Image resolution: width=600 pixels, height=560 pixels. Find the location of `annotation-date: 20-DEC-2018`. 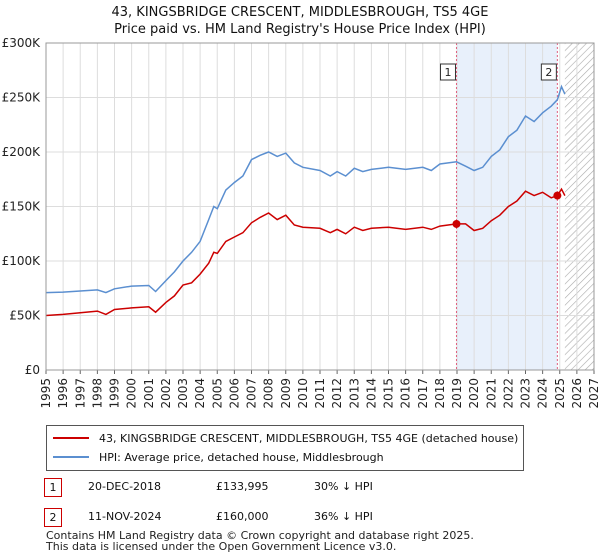

annotation-date: 20-DEC-2018 is located at coordinates (125, 486).